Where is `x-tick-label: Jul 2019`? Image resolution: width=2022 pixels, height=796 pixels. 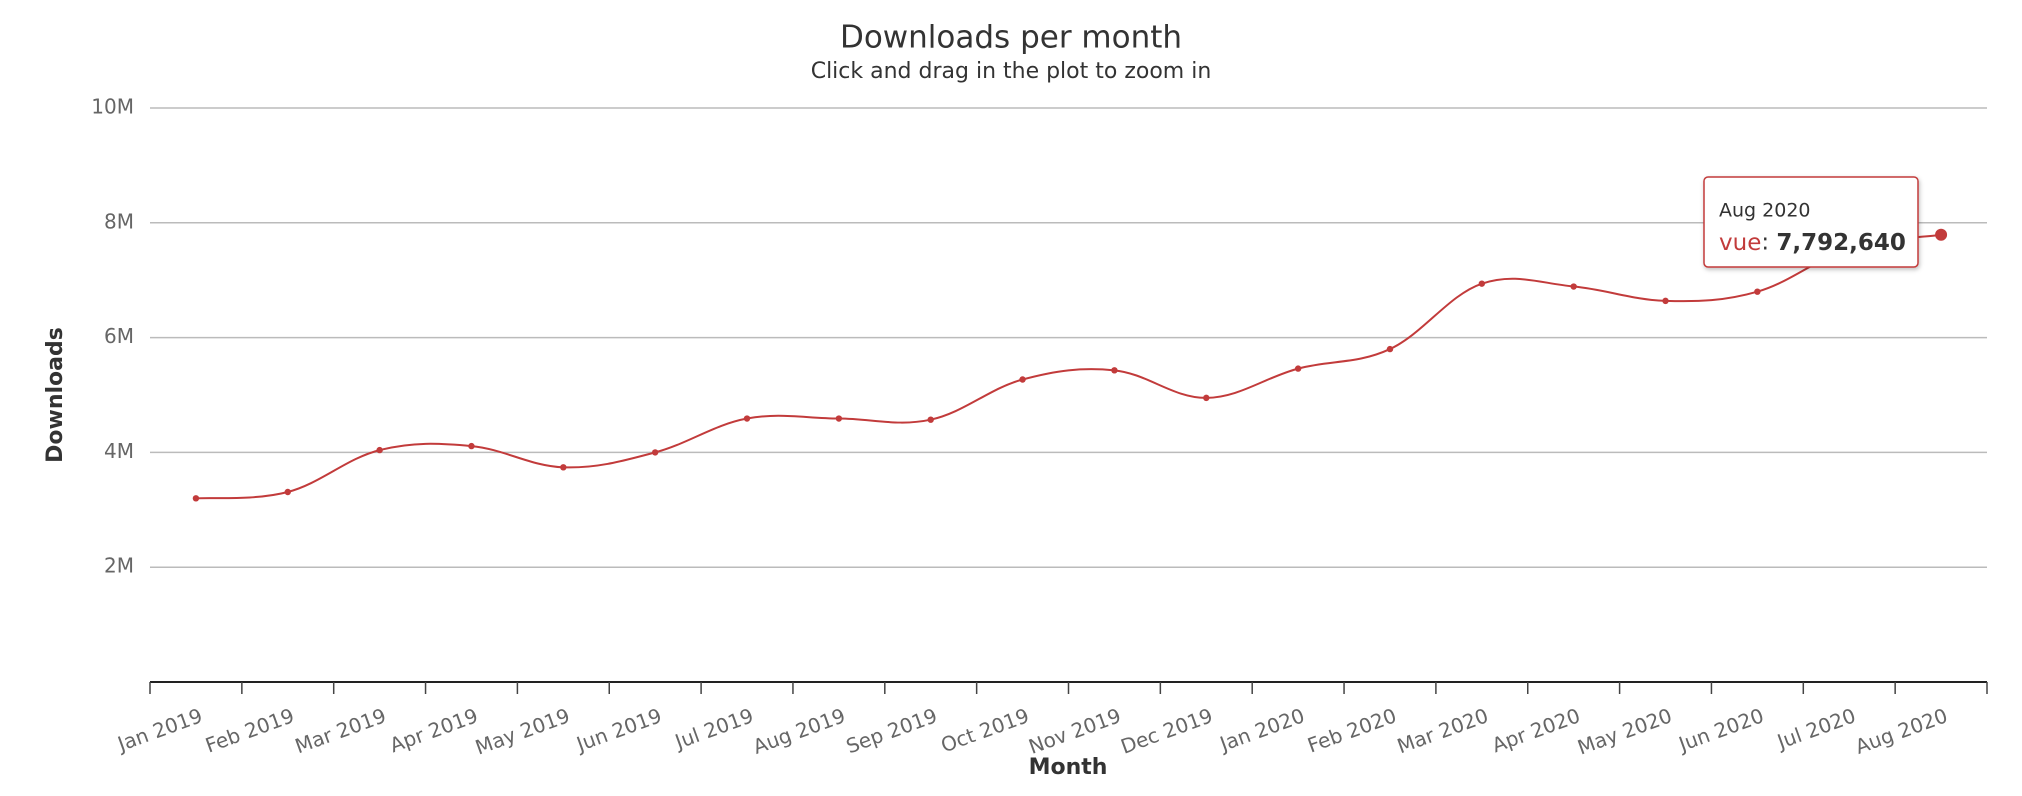 x-tick-label: Jul 2019 is located at coordinates (713, 728).